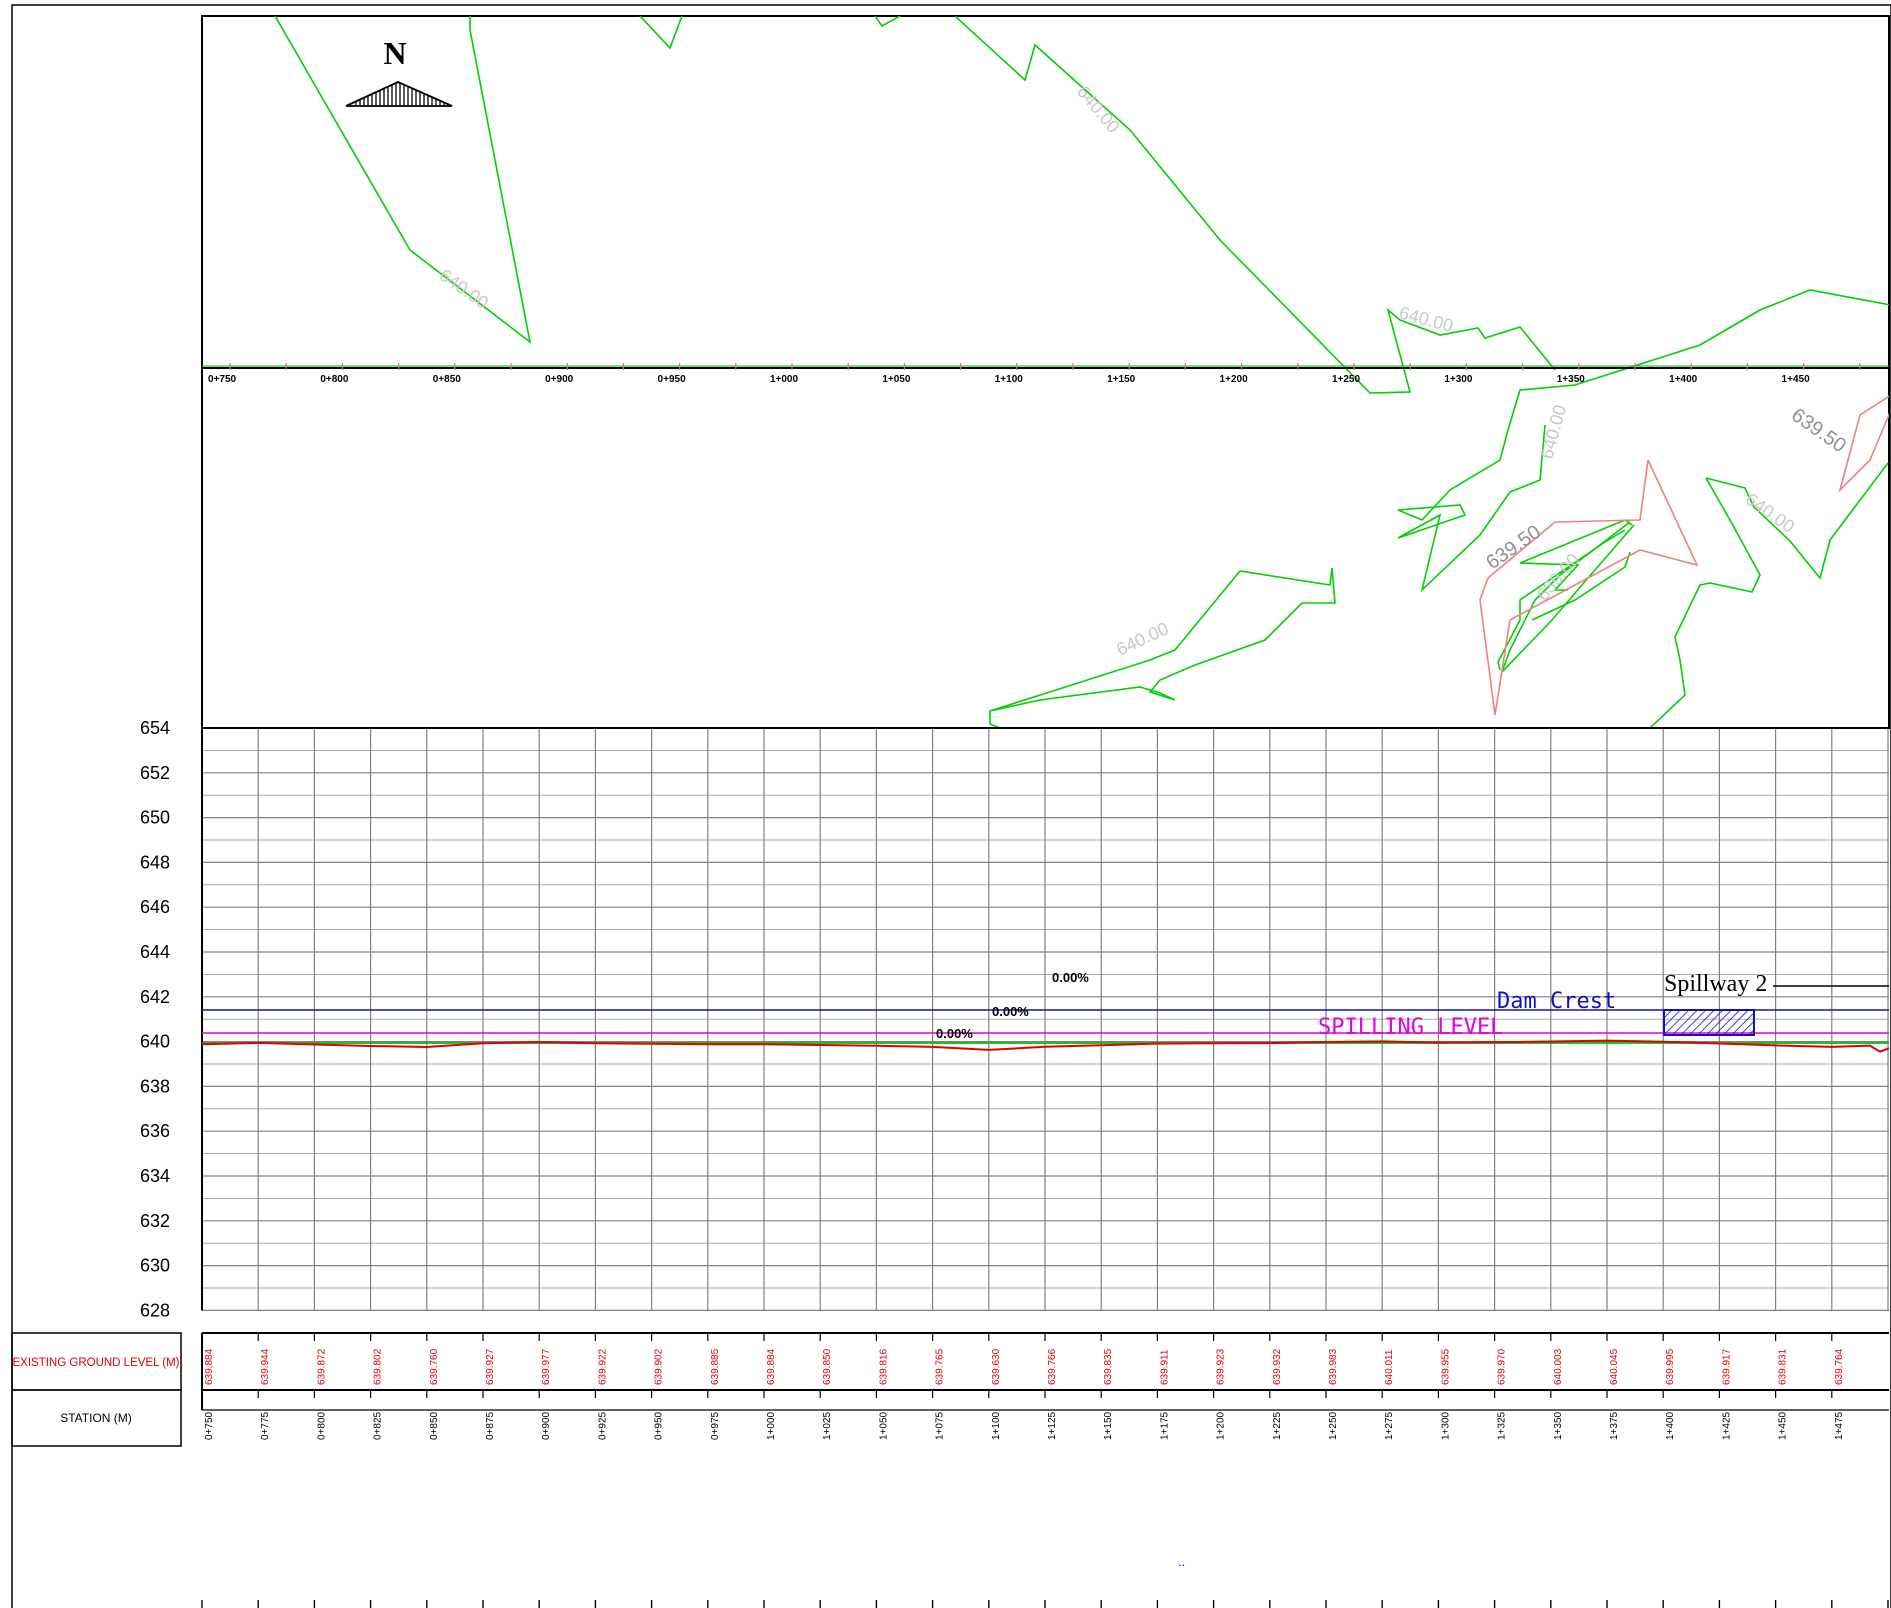 The image size is (1891, 1608). Describe the element at coordinates (1558, 1425) in the screenshot. I see `station-value: 1+350` at that location.